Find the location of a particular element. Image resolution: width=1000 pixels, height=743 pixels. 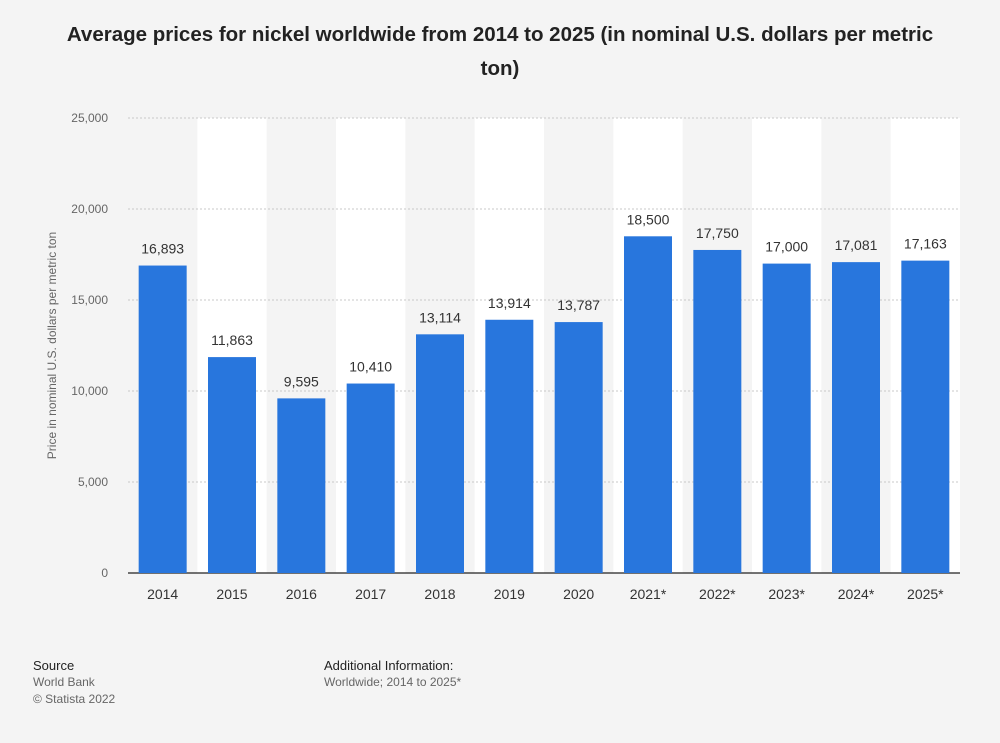

y-tick-label: 0 is located at coordinates (104, 573).